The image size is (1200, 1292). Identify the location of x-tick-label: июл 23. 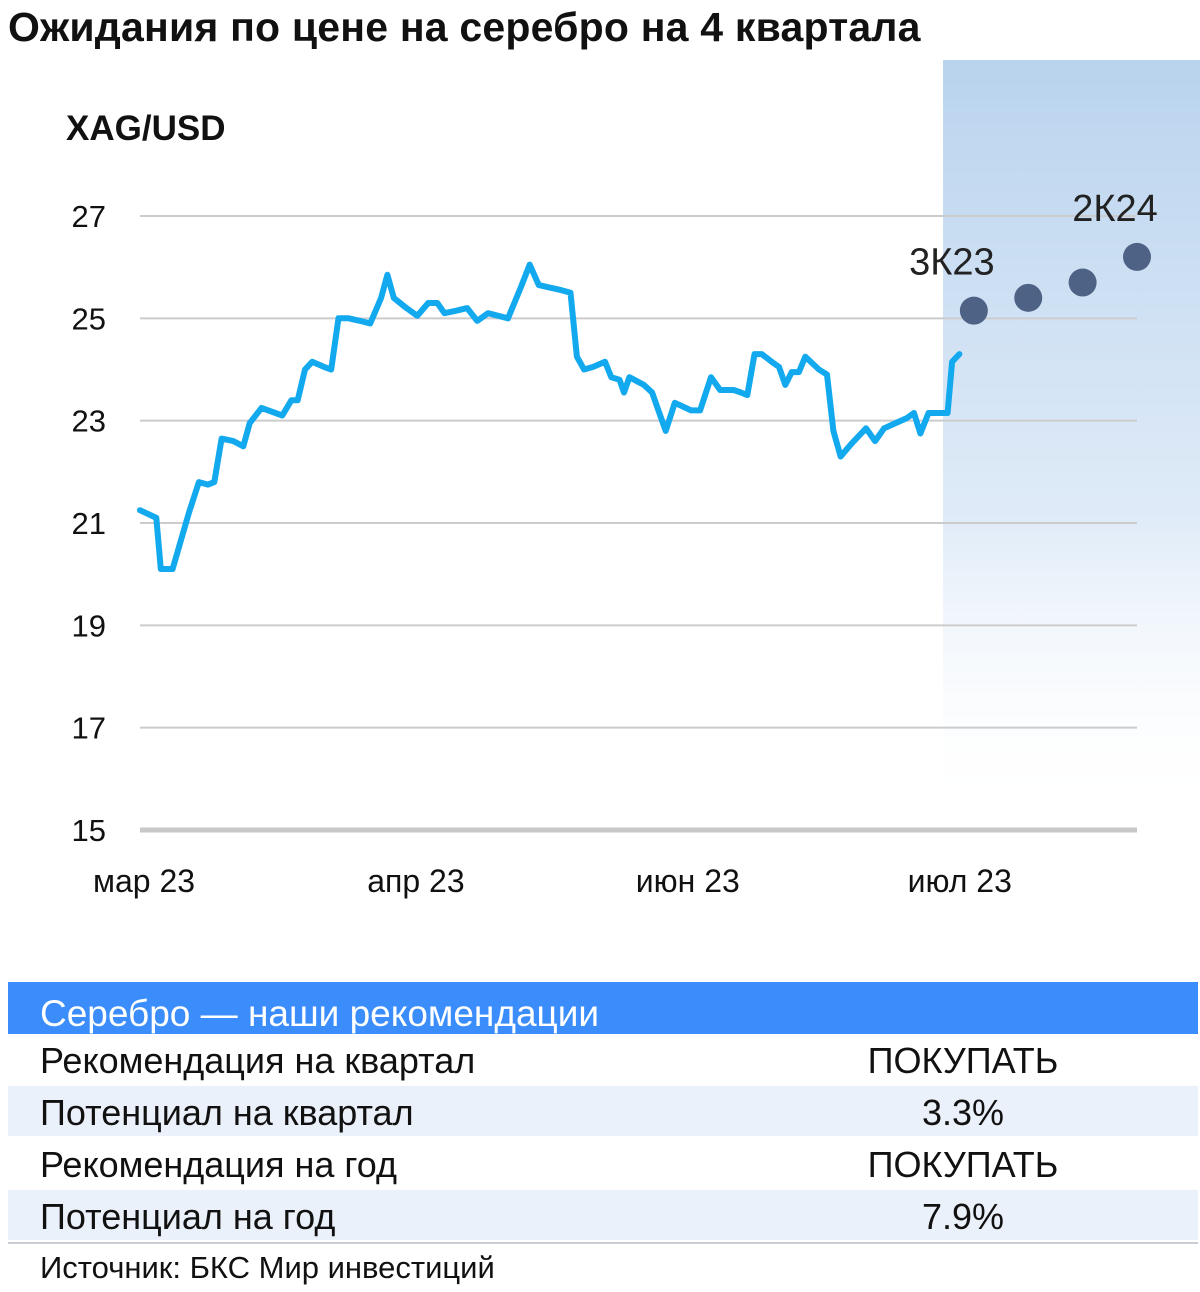
(960, 881).